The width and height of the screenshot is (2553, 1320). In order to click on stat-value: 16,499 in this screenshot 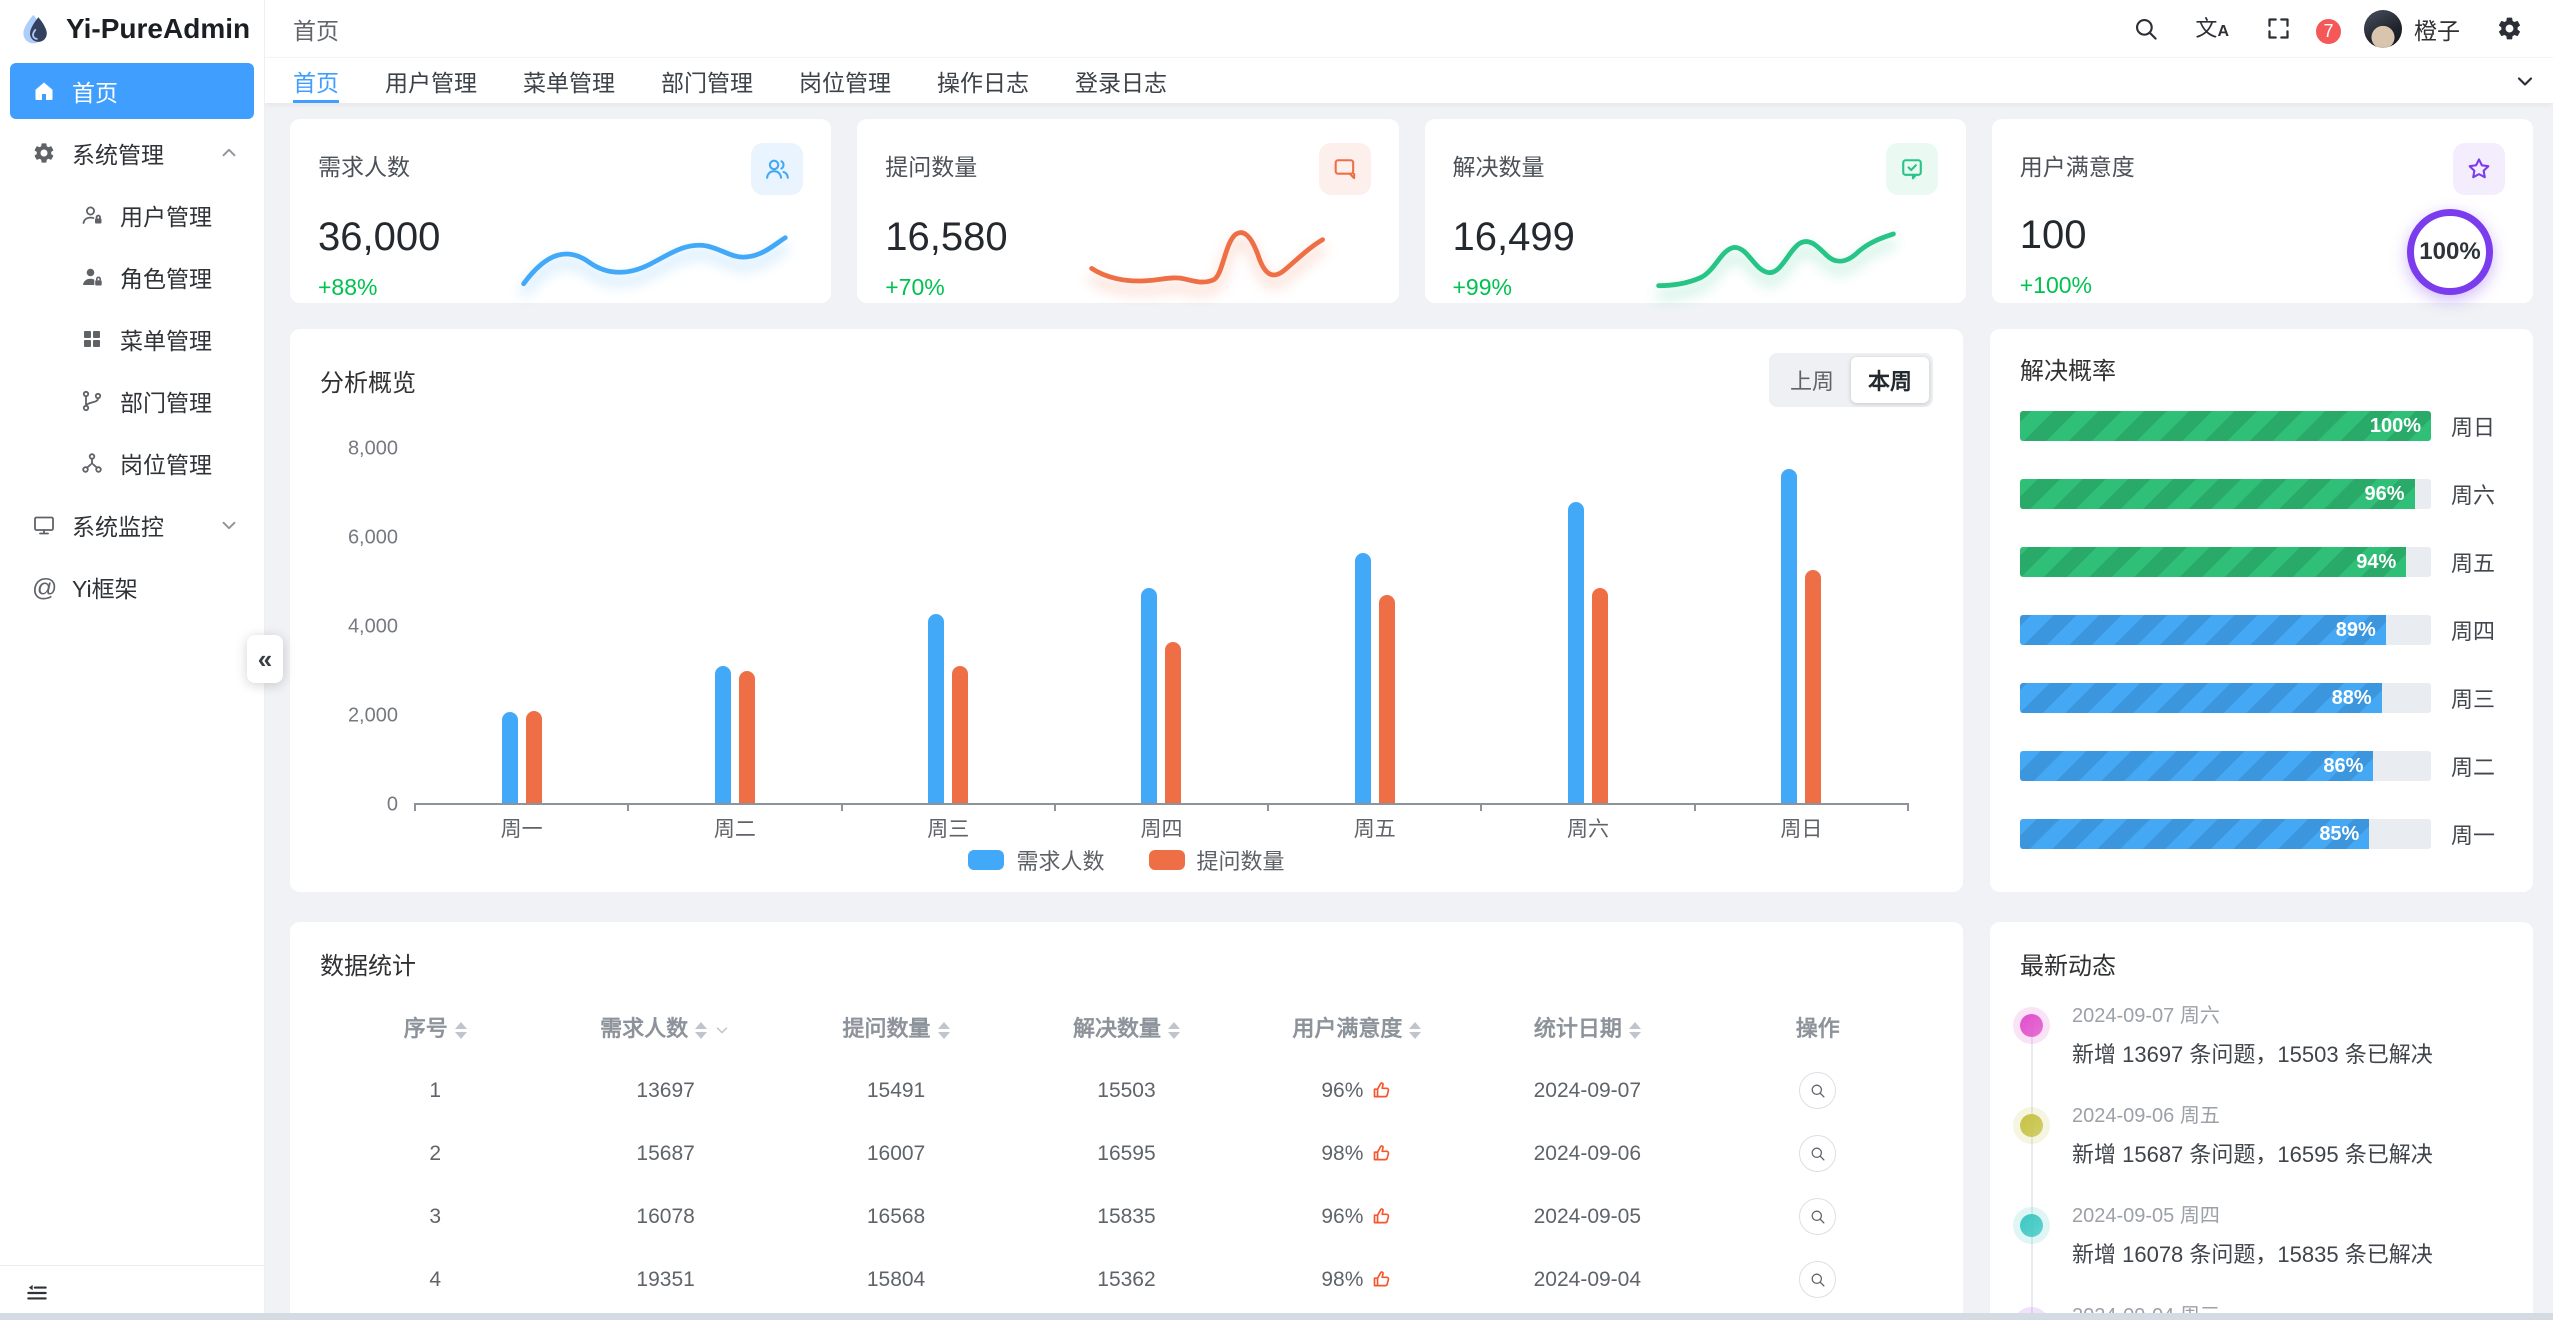, I will do `click(1513, 237)`.